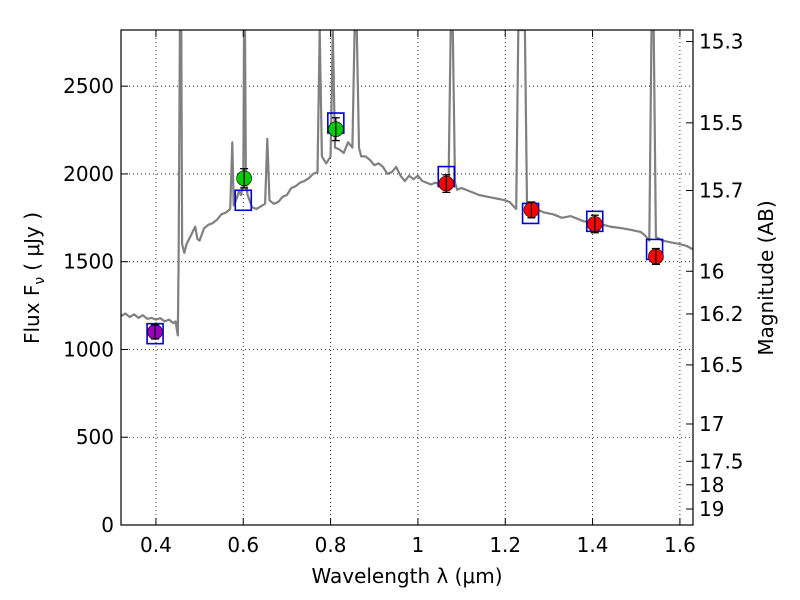 This screenshot has height=600, width=800. Describe the element at coordinates (88, 349) in the screenshot. I see `y-tick-label: 1000` at that location.